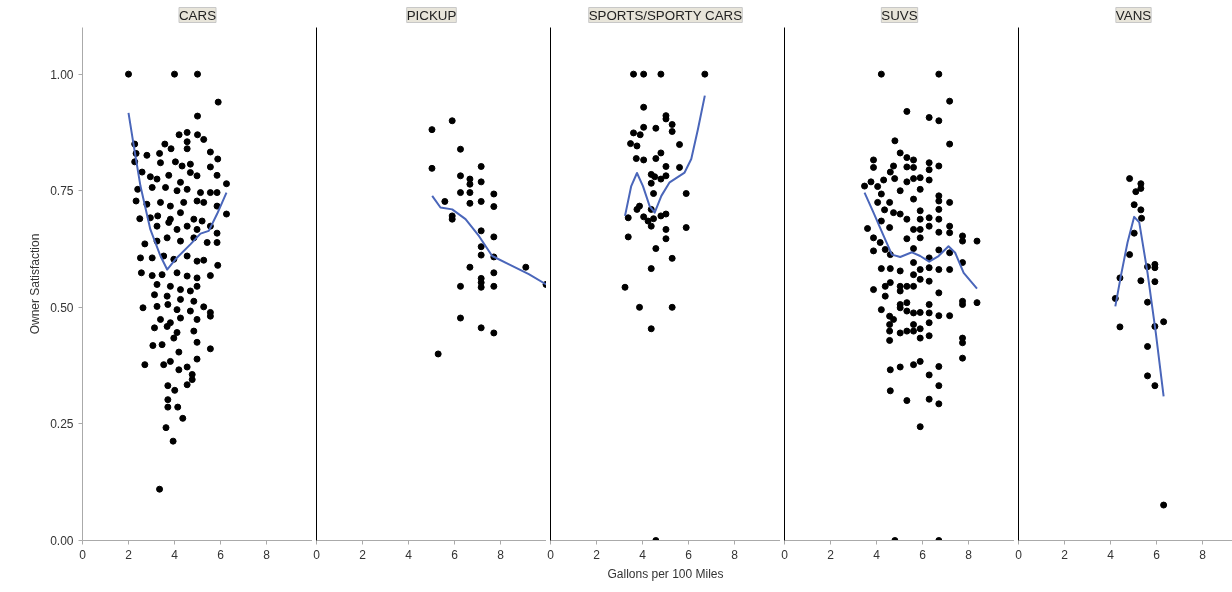 Image resolution: width=1232 pixels, height=592 pixels. I want to click on chart-title: SUVS, so click(899, 15).